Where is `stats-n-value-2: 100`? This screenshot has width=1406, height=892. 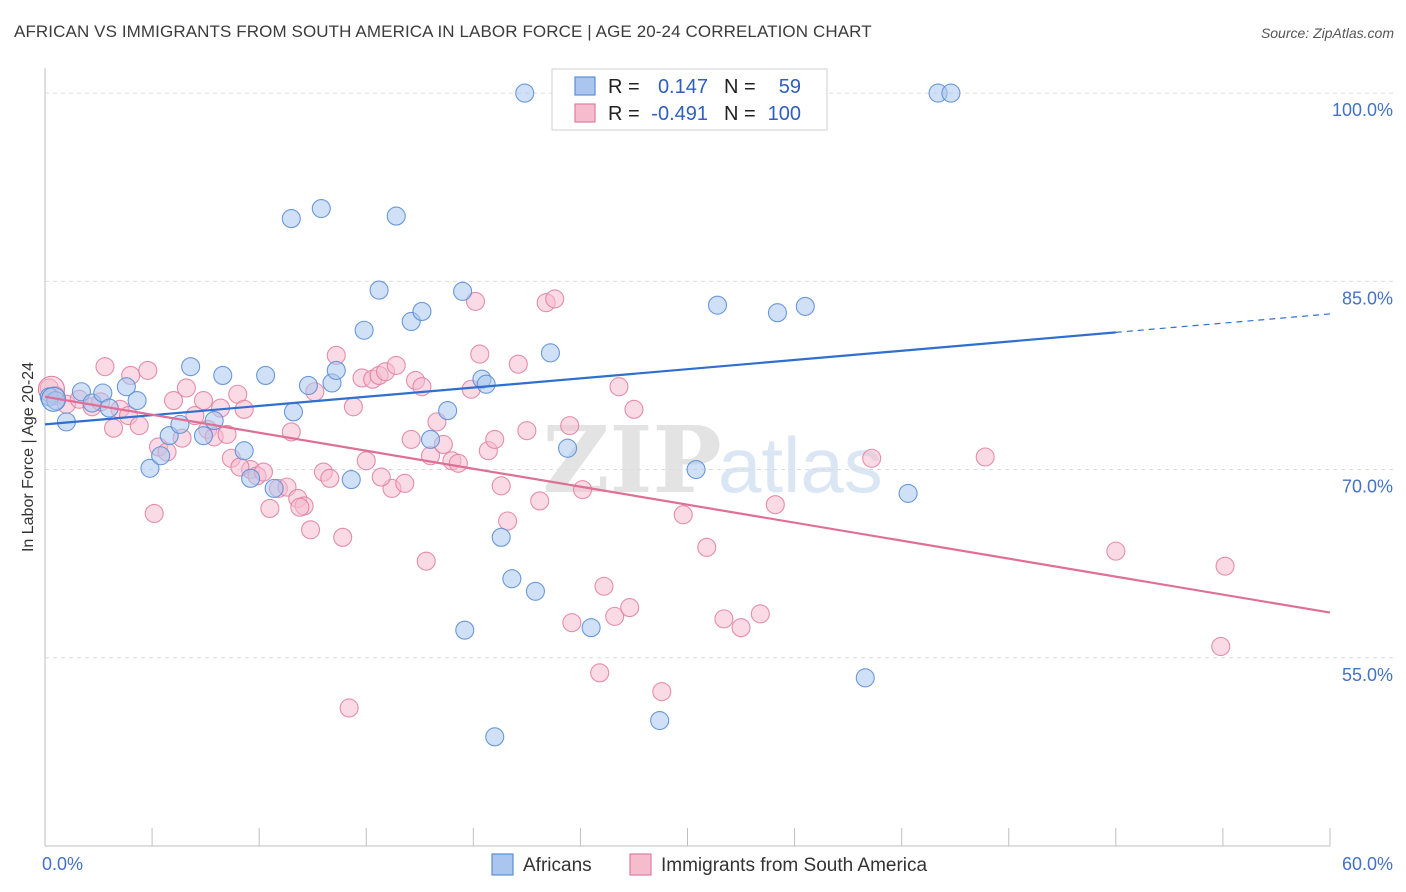
stats-n-value-2: 100 is located at coordinates (784, 114).